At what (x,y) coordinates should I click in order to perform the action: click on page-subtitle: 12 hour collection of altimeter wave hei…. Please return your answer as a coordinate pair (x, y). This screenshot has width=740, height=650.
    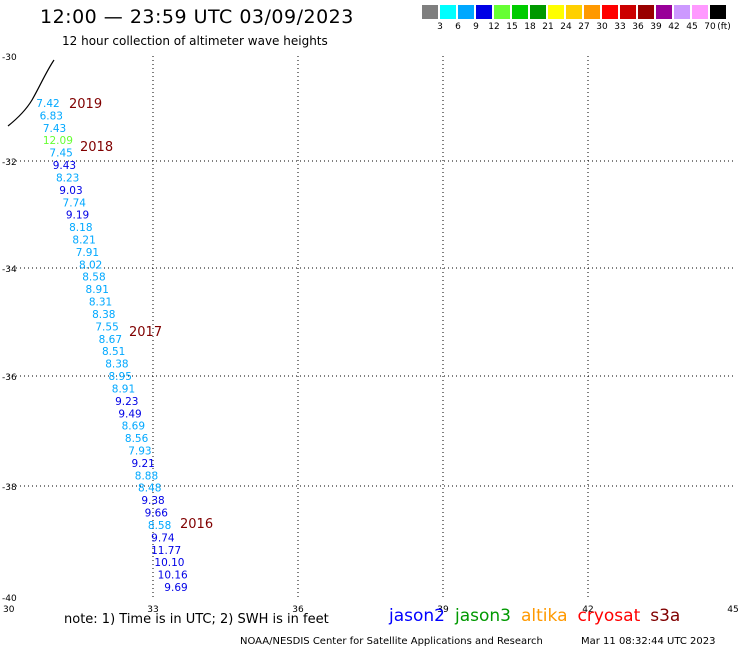
    Looking at the image, I should click on (195, 41).